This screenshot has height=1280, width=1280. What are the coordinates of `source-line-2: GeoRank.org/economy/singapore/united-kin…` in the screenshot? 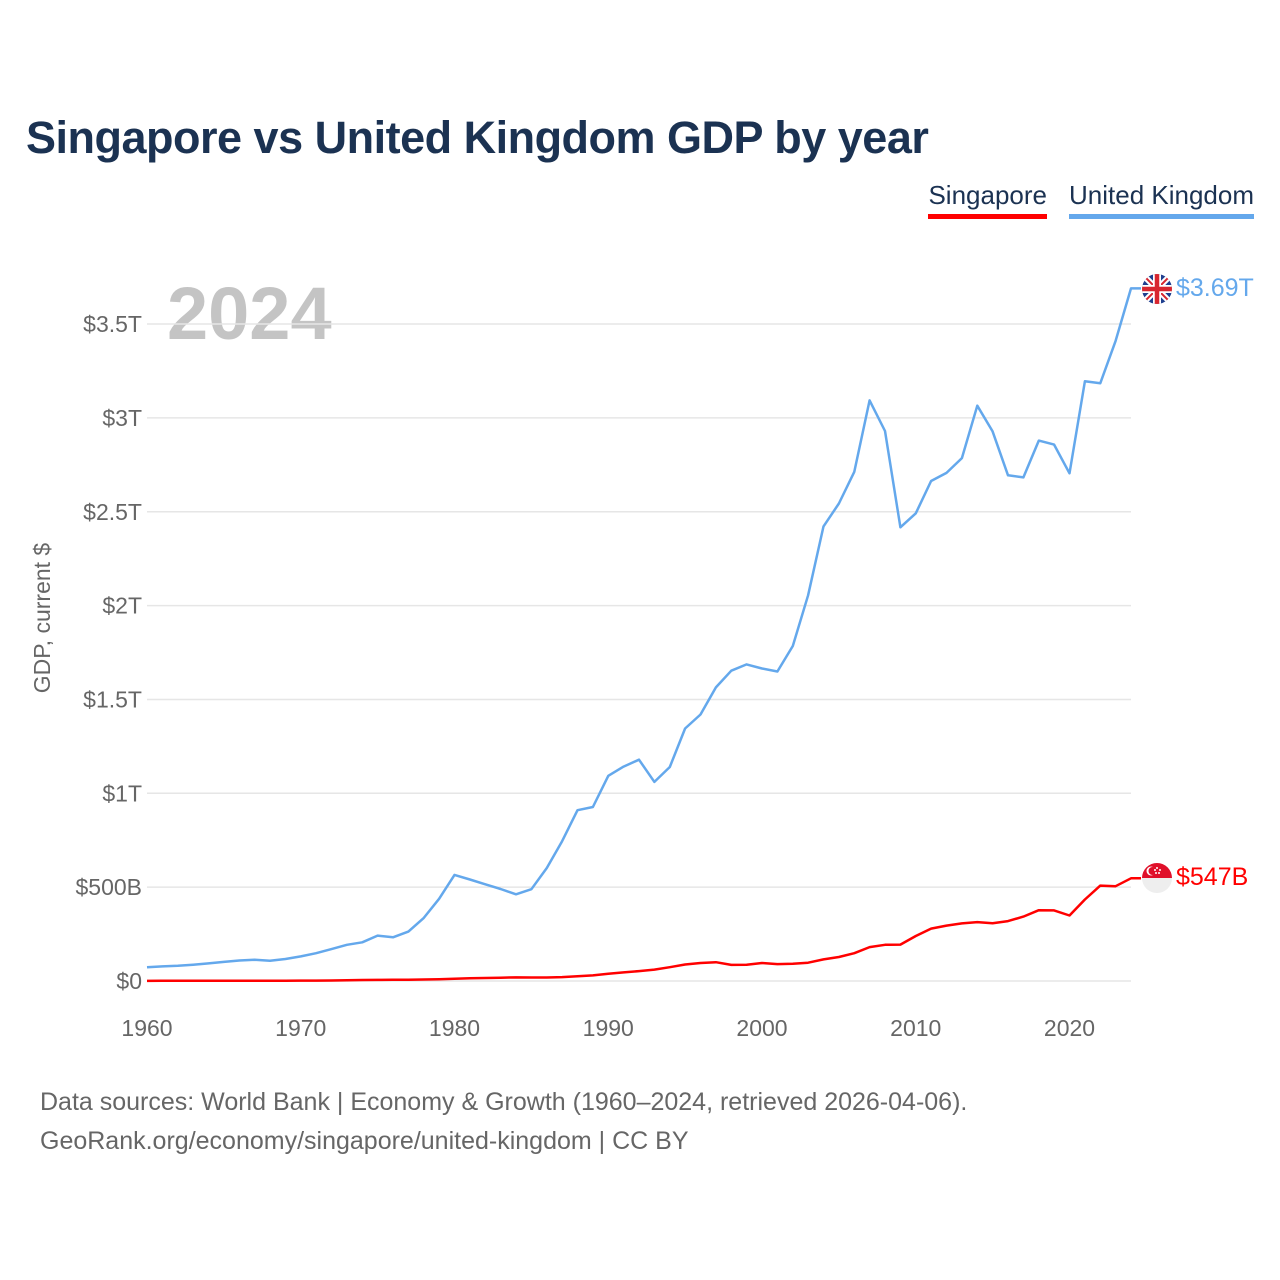 It's located at (364, 1141).